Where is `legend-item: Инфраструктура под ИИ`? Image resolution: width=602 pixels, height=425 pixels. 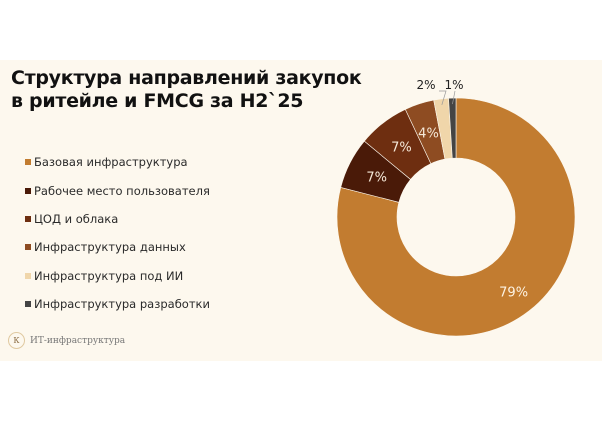
legend-item: Инфраструктура под ИИ is located at coordinates (117, 276).